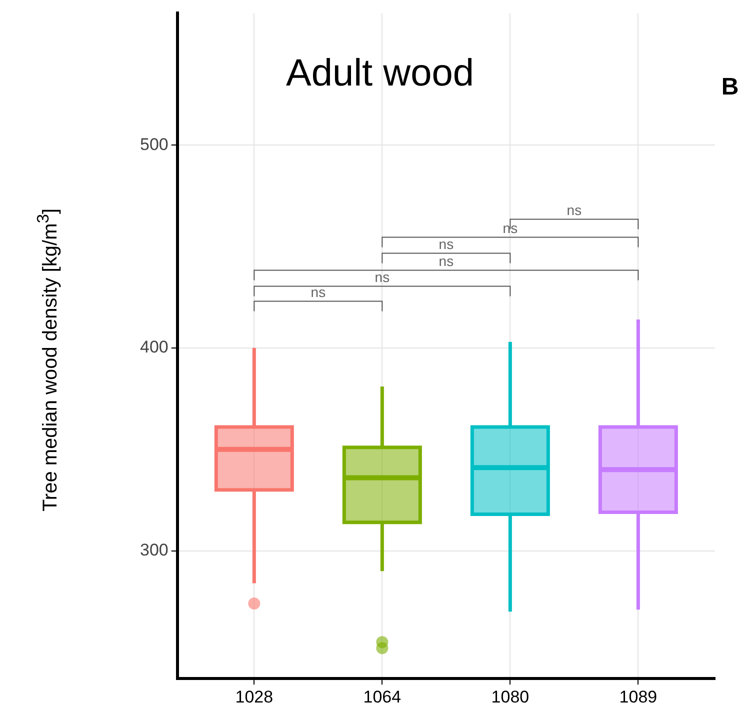  I want to click on y-tick-label: 500, so click(154, 144).